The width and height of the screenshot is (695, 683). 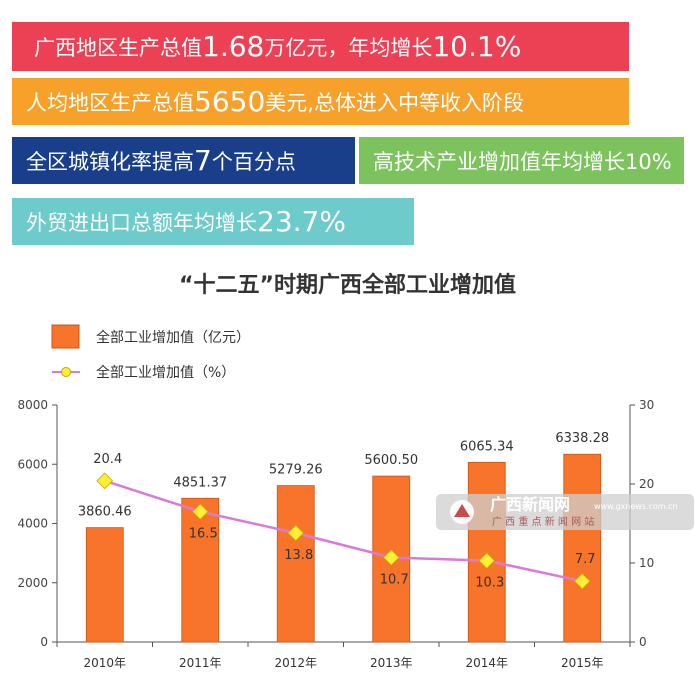 I want to click on banner-per-capita-value: 5650, so click(x=230, y=101).